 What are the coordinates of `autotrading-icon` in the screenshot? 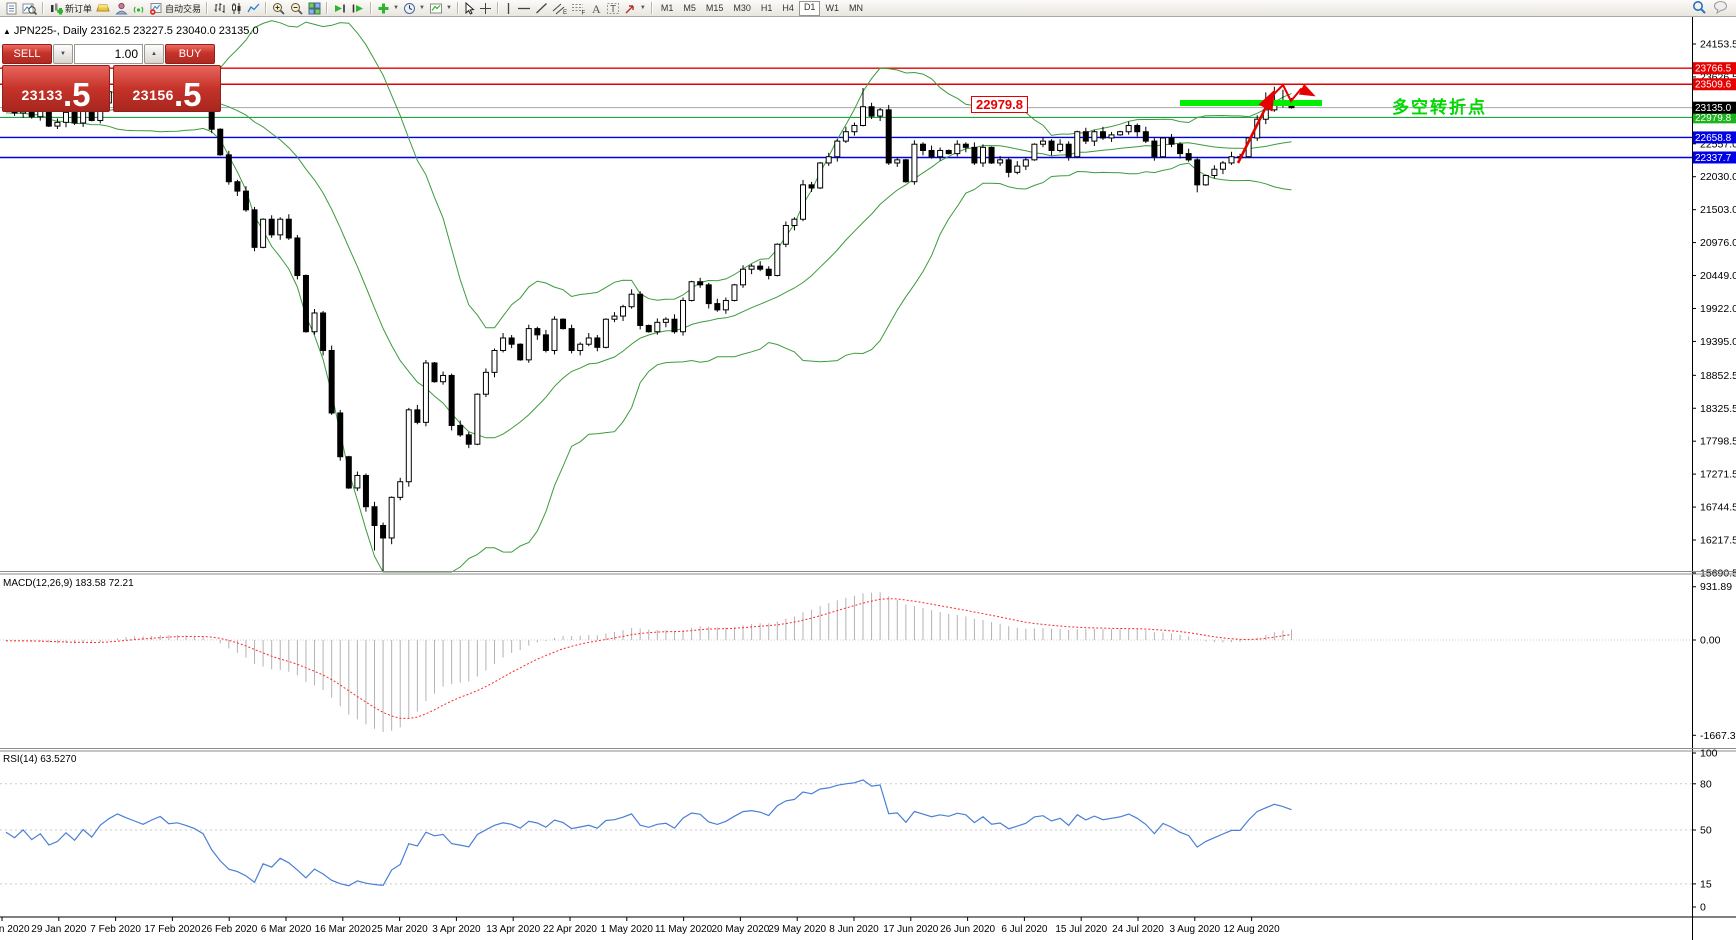 It's located at (156, 8).